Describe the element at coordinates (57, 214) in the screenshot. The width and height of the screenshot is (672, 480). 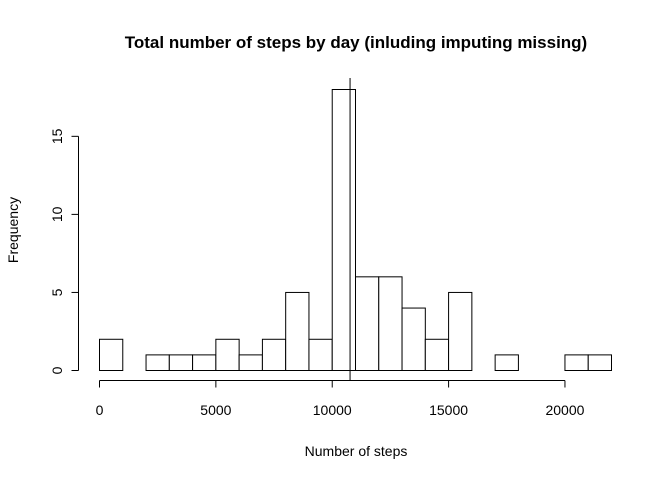
I see `y-tick-label: 10` at that location.